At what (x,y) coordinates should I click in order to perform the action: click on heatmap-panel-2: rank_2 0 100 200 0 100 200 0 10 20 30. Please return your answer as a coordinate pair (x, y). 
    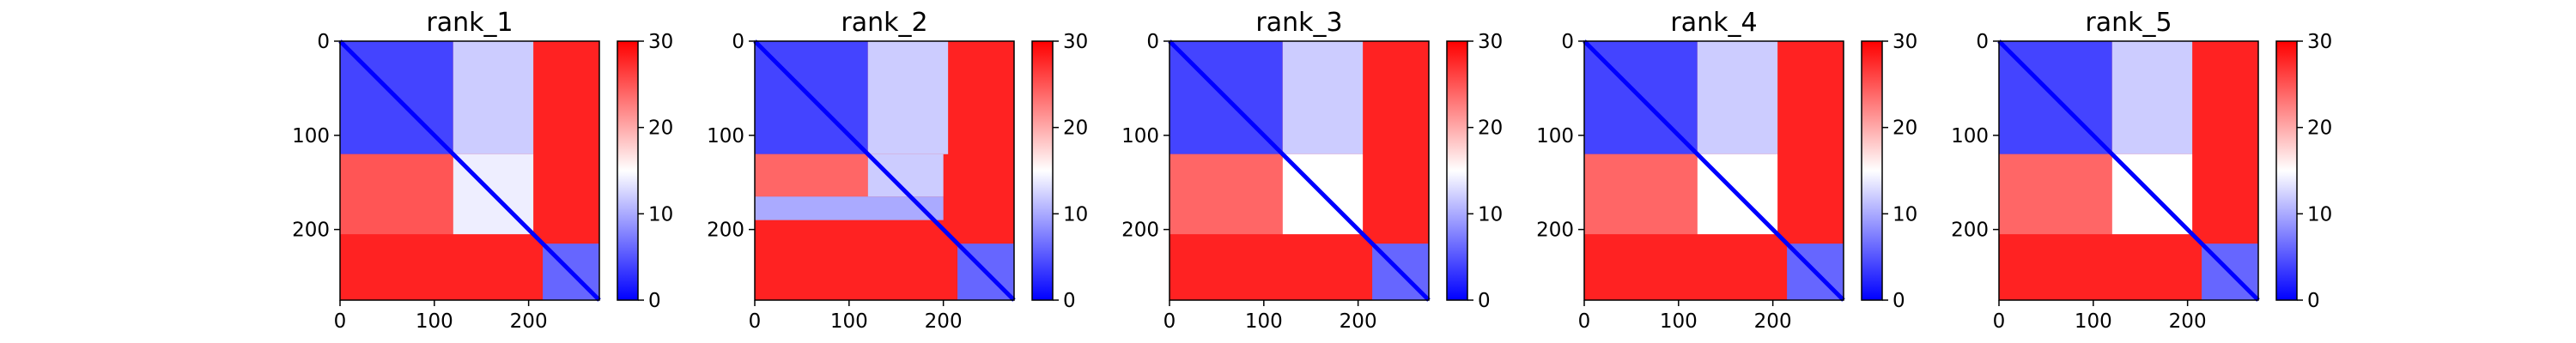
    Looking at the image, I should click on (897, 171).